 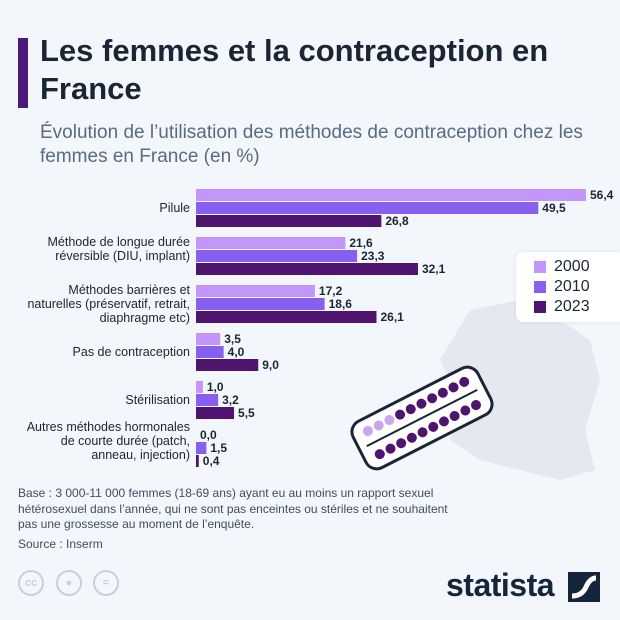 What do you see at coordinates (230, 400) in the screenshot?
I see `data-label: 3,2` at bounding box center [230, 400].